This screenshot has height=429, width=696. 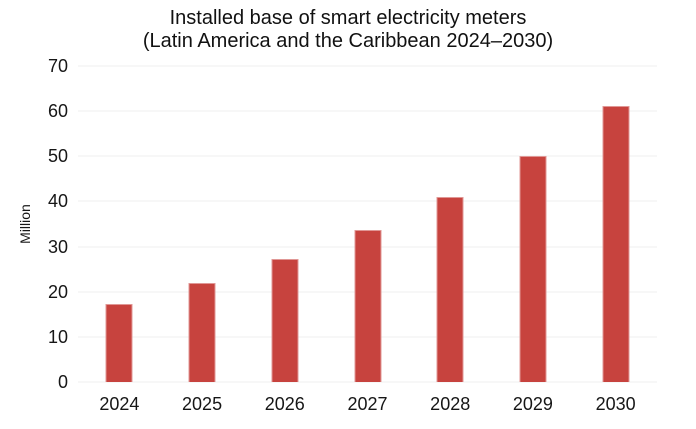 I want to click on y-tick-label-70: 70, so click(x=57, y=66).